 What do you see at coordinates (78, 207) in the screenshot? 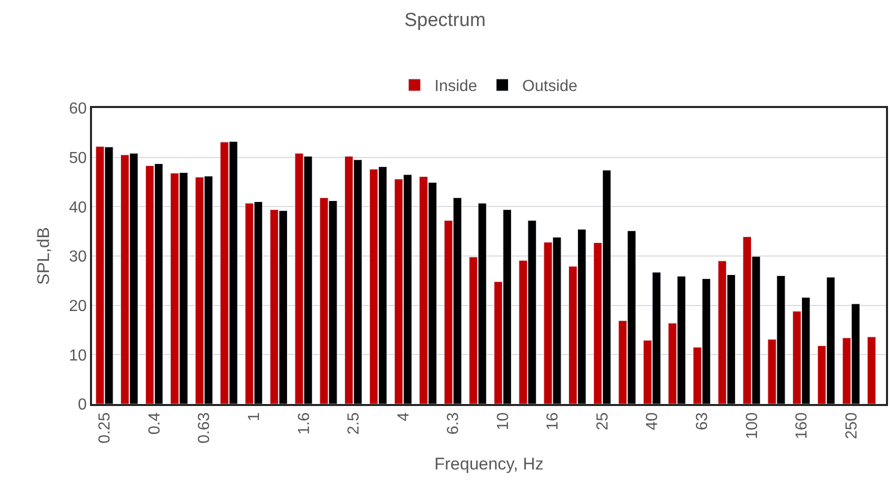
I see `y-tick-label: 40` at bounding box center [78, 207].